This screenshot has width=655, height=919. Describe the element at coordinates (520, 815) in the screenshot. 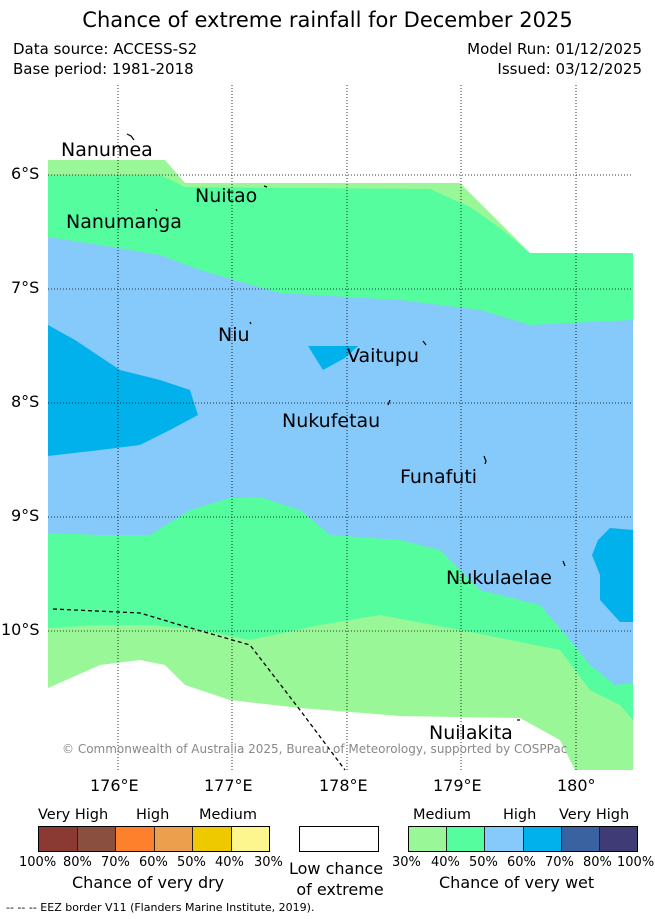

I see `legend-wet-level: High` at that location.